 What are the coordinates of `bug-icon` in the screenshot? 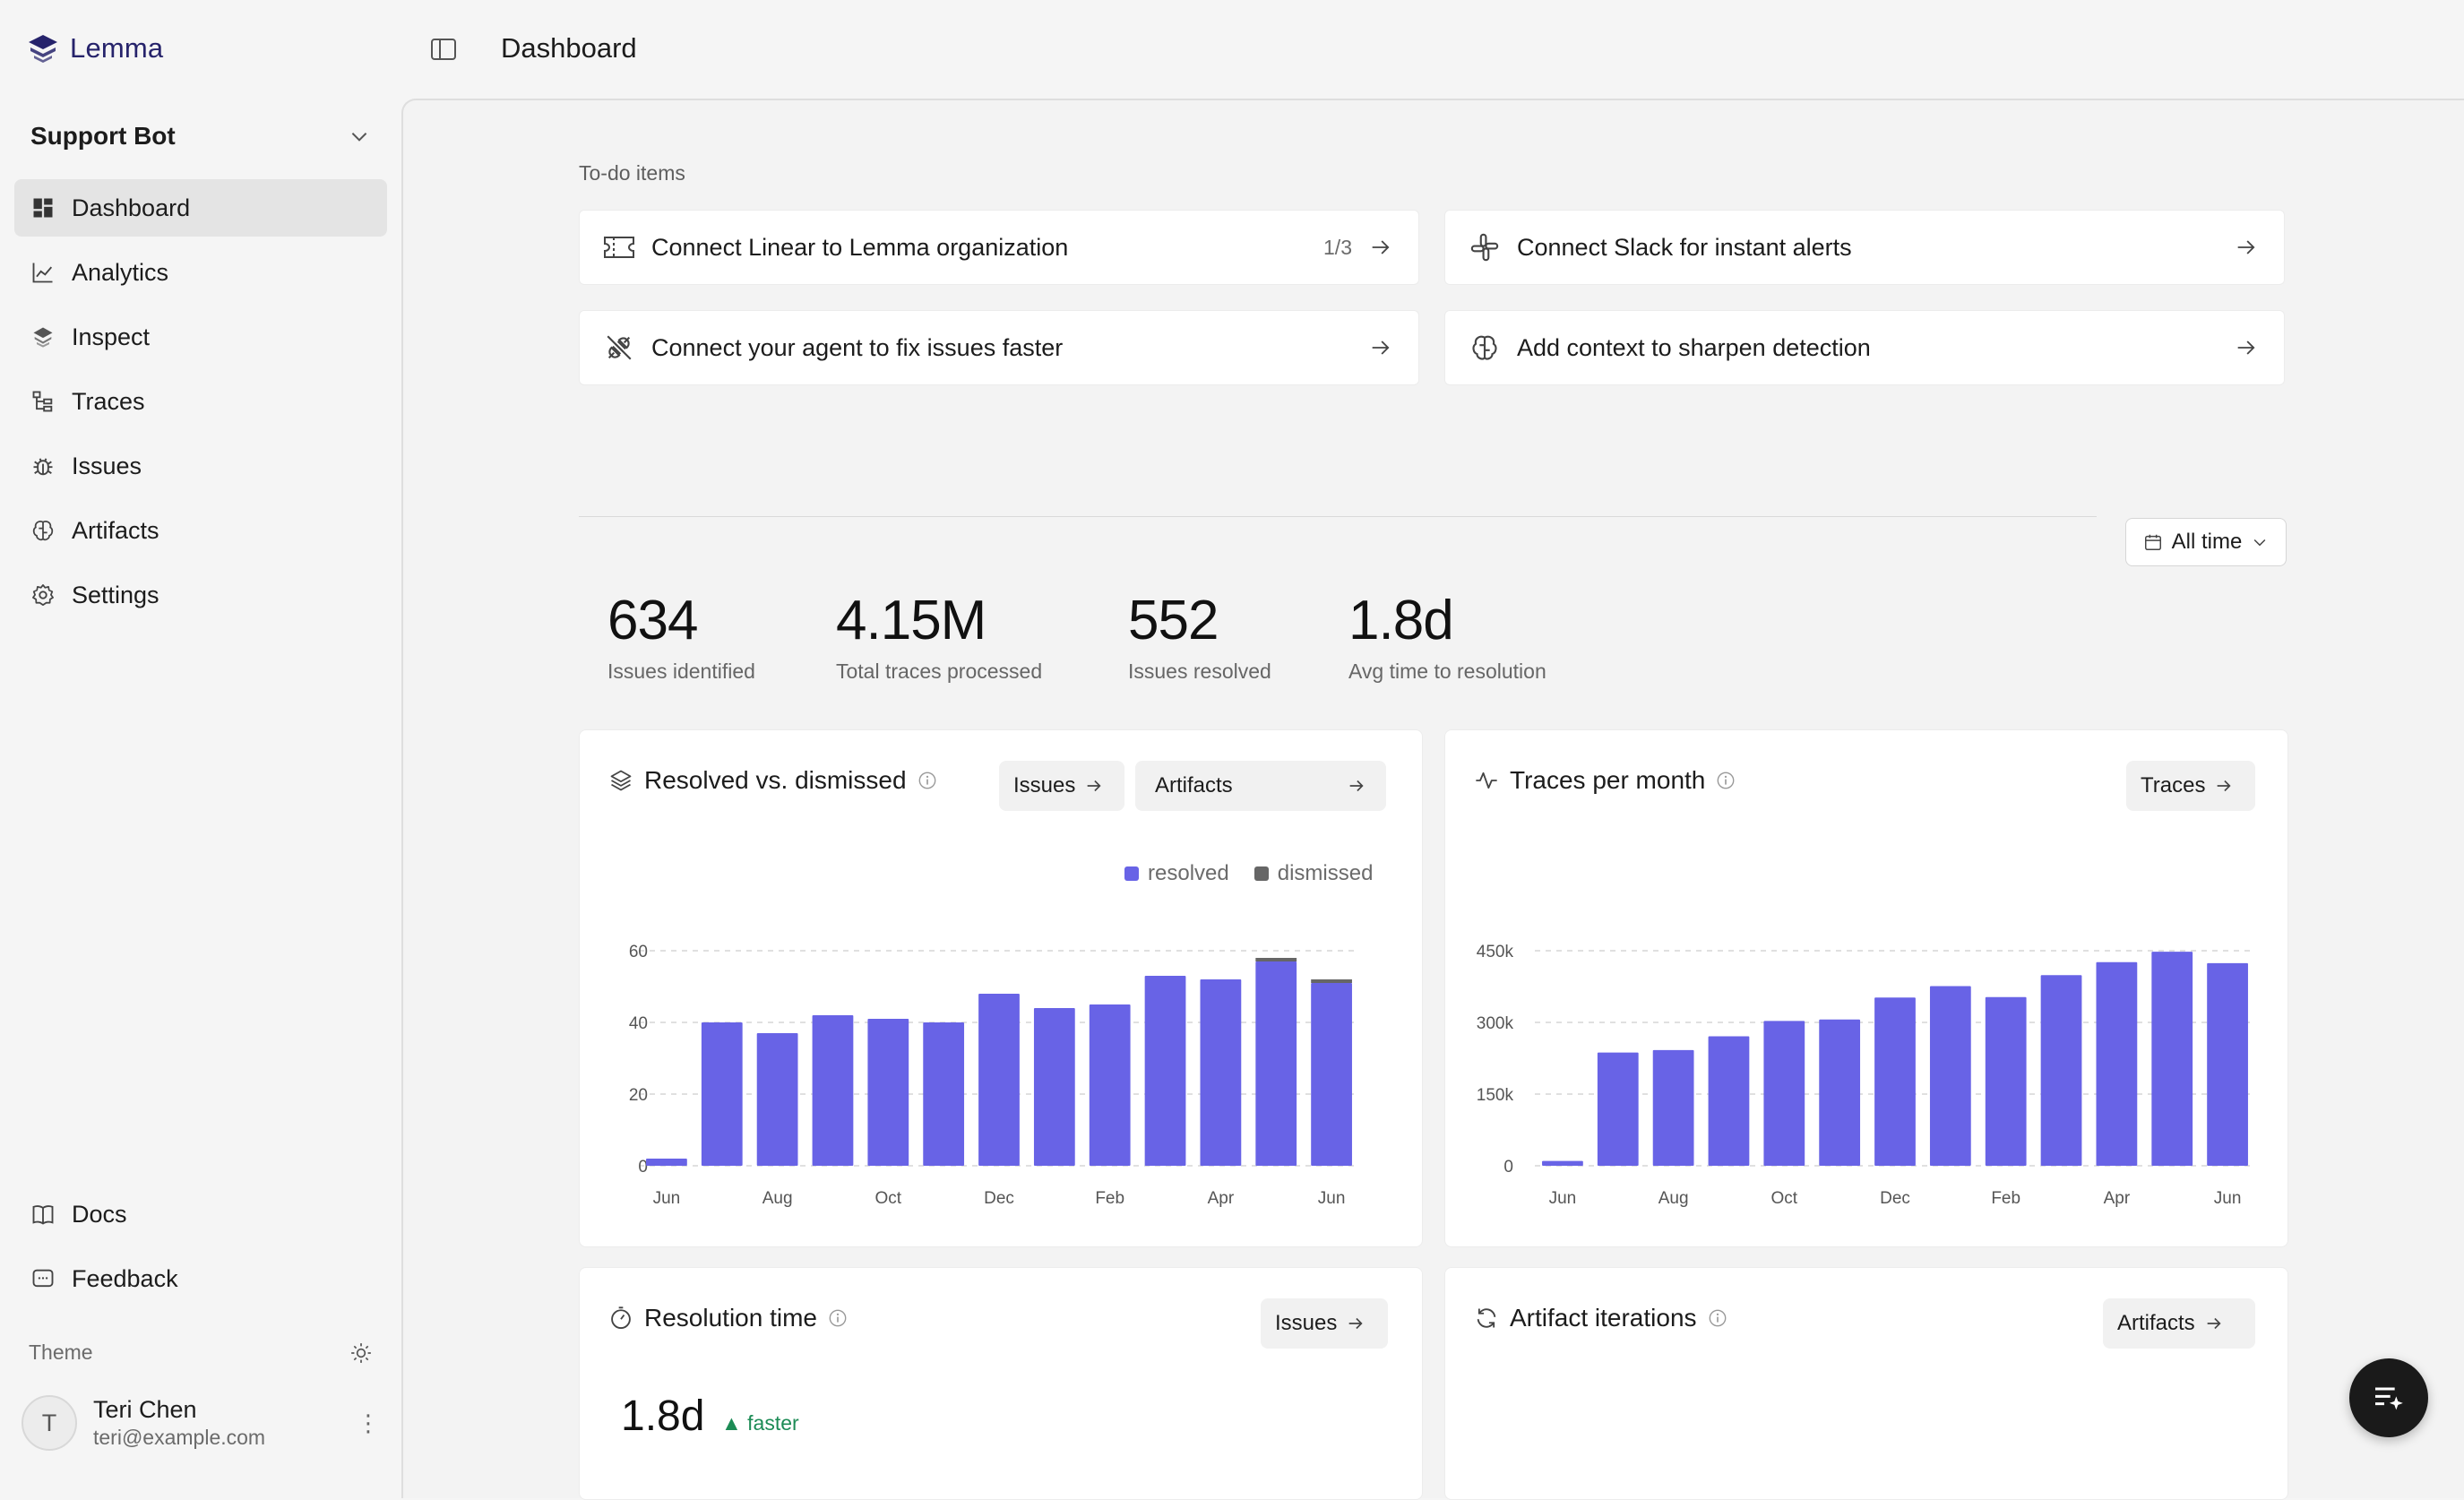 It's located at (43, 467).